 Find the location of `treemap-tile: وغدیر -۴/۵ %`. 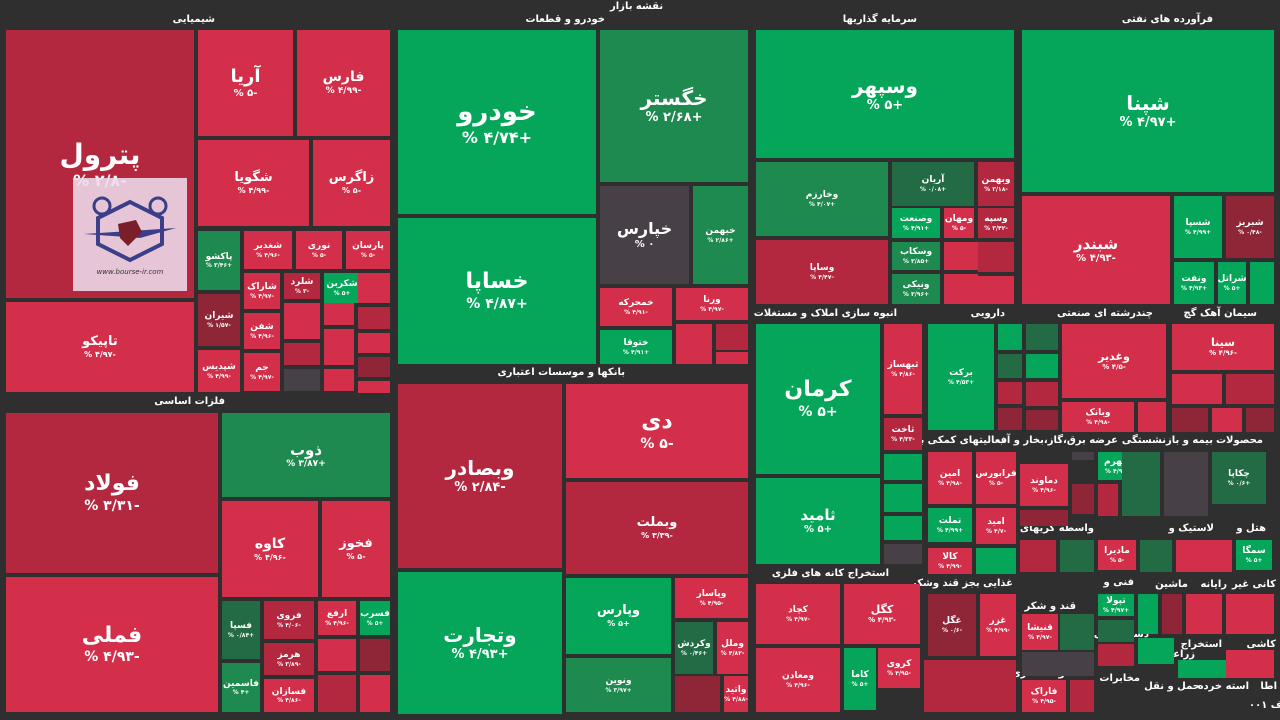

treemap-tile: وغدیر -۴/۵ % is located at coordinates (1114, 361).